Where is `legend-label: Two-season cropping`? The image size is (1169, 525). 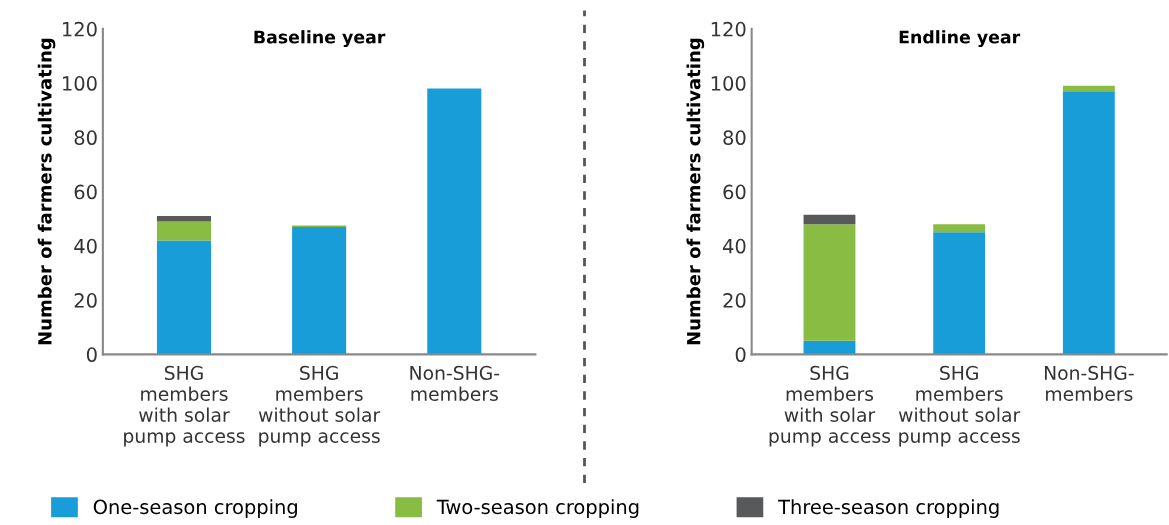 legend-label: Two-season cropping is located at coordinates (537, 508).